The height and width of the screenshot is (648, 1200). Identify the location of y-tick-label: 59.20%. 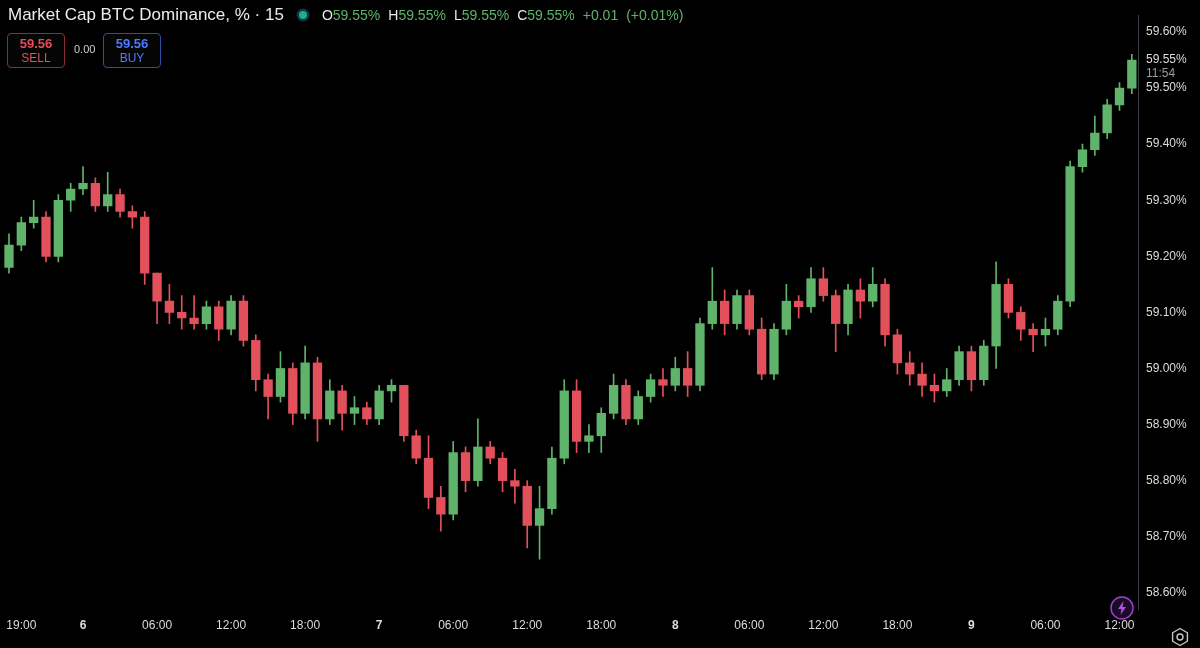
(1167, 255).